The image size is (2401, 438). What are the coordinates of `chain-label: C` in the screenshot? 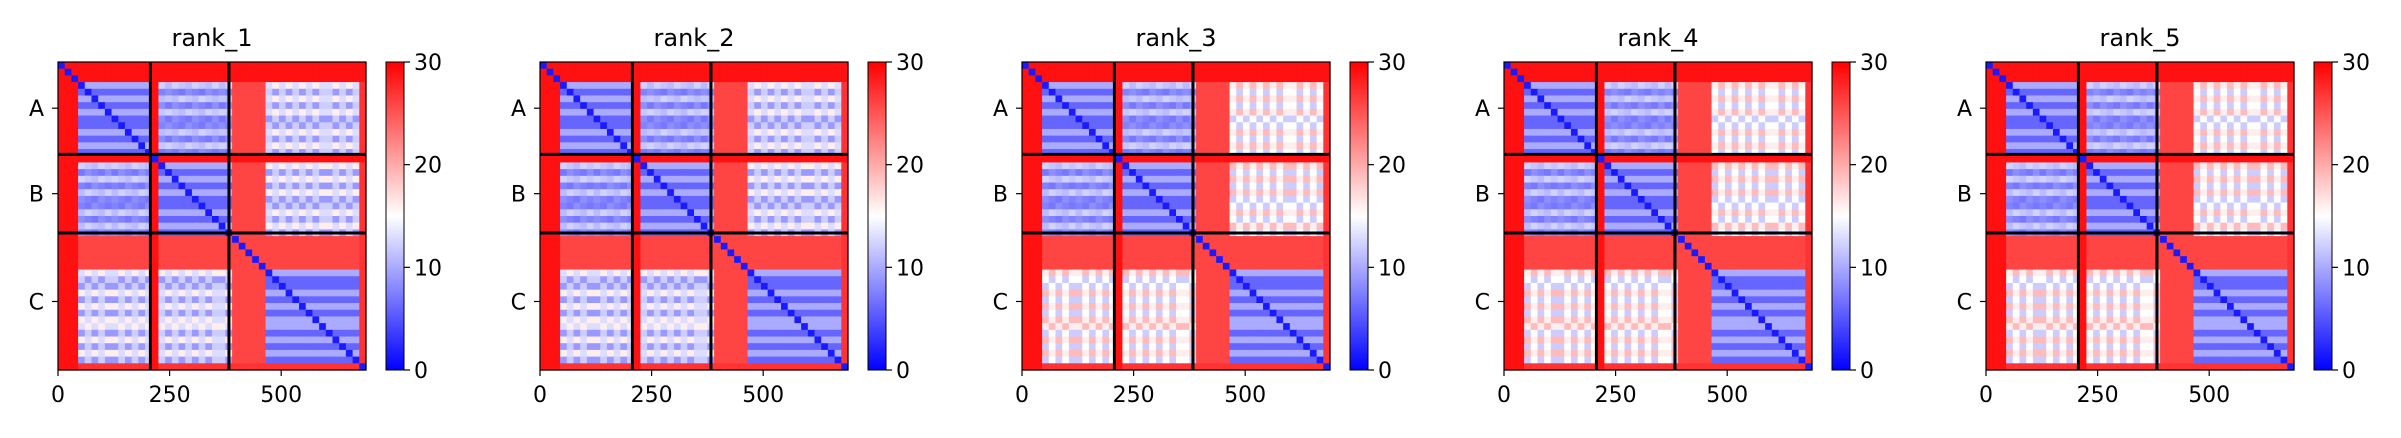 It's located at (518, 302).